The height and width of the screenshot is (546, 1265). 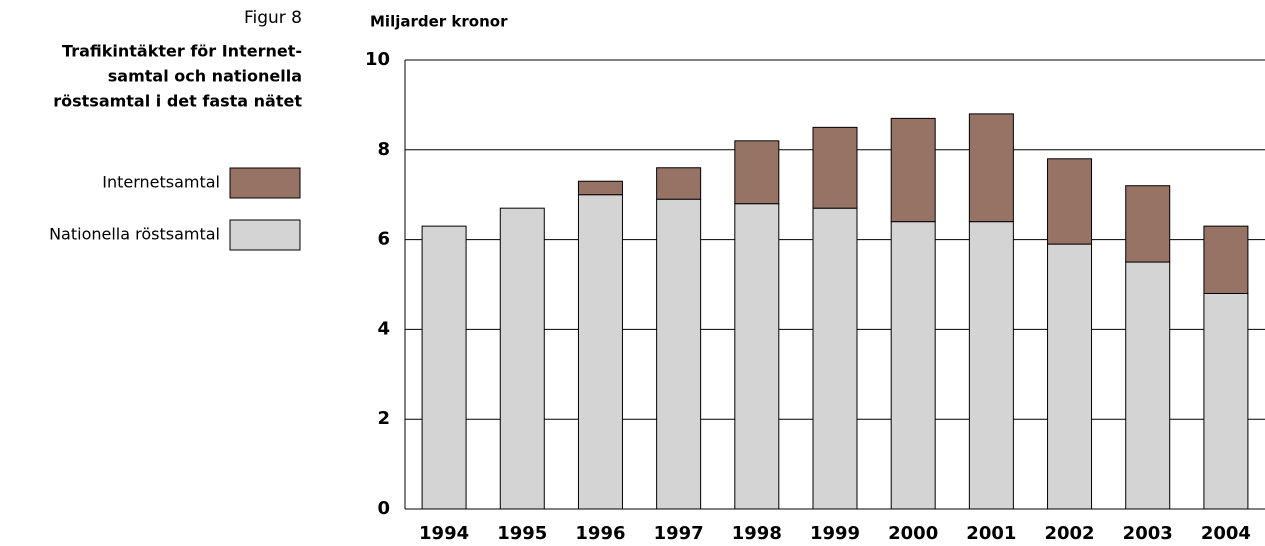 What do you see at coordinates (835, 533) in the screenshot?
I see `x-tick-label: 1999` at bounding box center [835, 533].